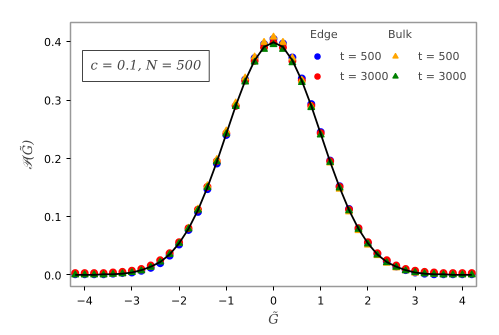 This screenshot has height=335, width=499. Describe the element at coordinates (84, 301) in the screenshot. I see `x-tick-label: −4` at that location.